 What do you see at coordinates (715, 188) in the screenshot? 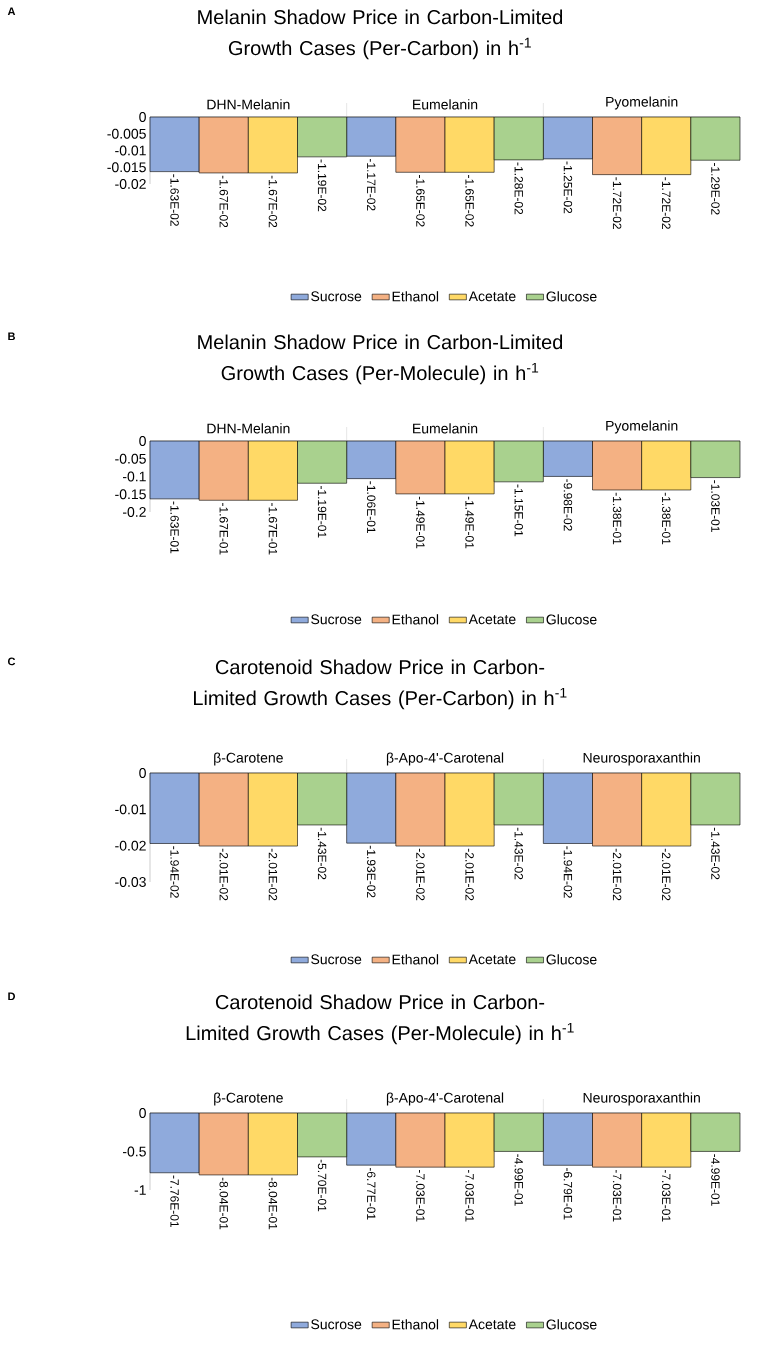
I see `data-label: -1.29E-02` at bounding box center [715, 188].